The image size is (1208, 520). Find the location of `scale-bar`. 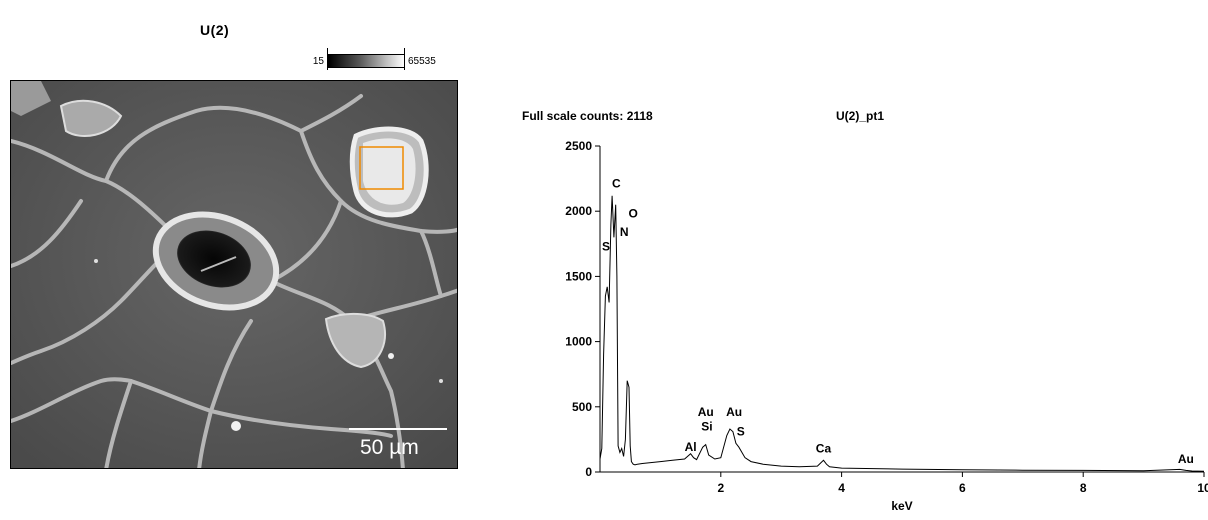

scale-bar is located at coordinates (398, 429).